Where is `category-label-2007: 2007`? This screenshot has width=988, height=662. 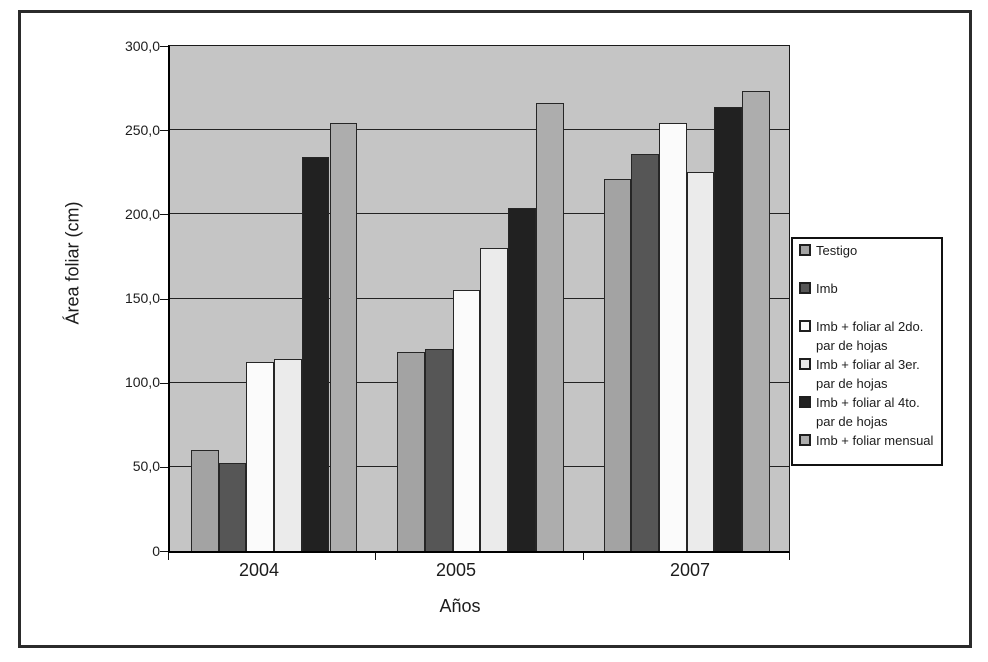
category-label-2007: 2007 is located at coordinates (690, 570).